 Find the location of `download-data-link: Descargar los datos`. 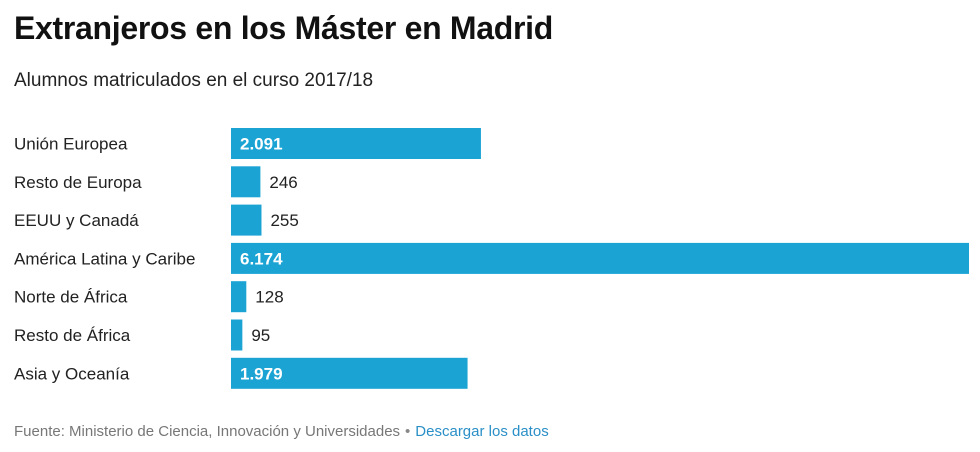

download-data-link: Descargar los datos is located at coordinates (482, 431).